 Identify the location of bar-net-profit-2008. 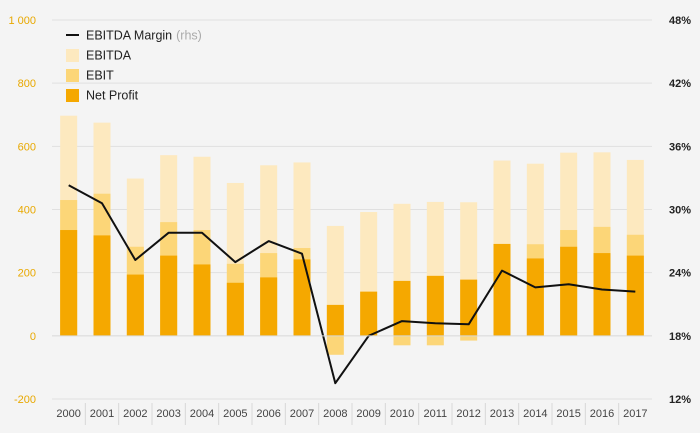
(335, 320).